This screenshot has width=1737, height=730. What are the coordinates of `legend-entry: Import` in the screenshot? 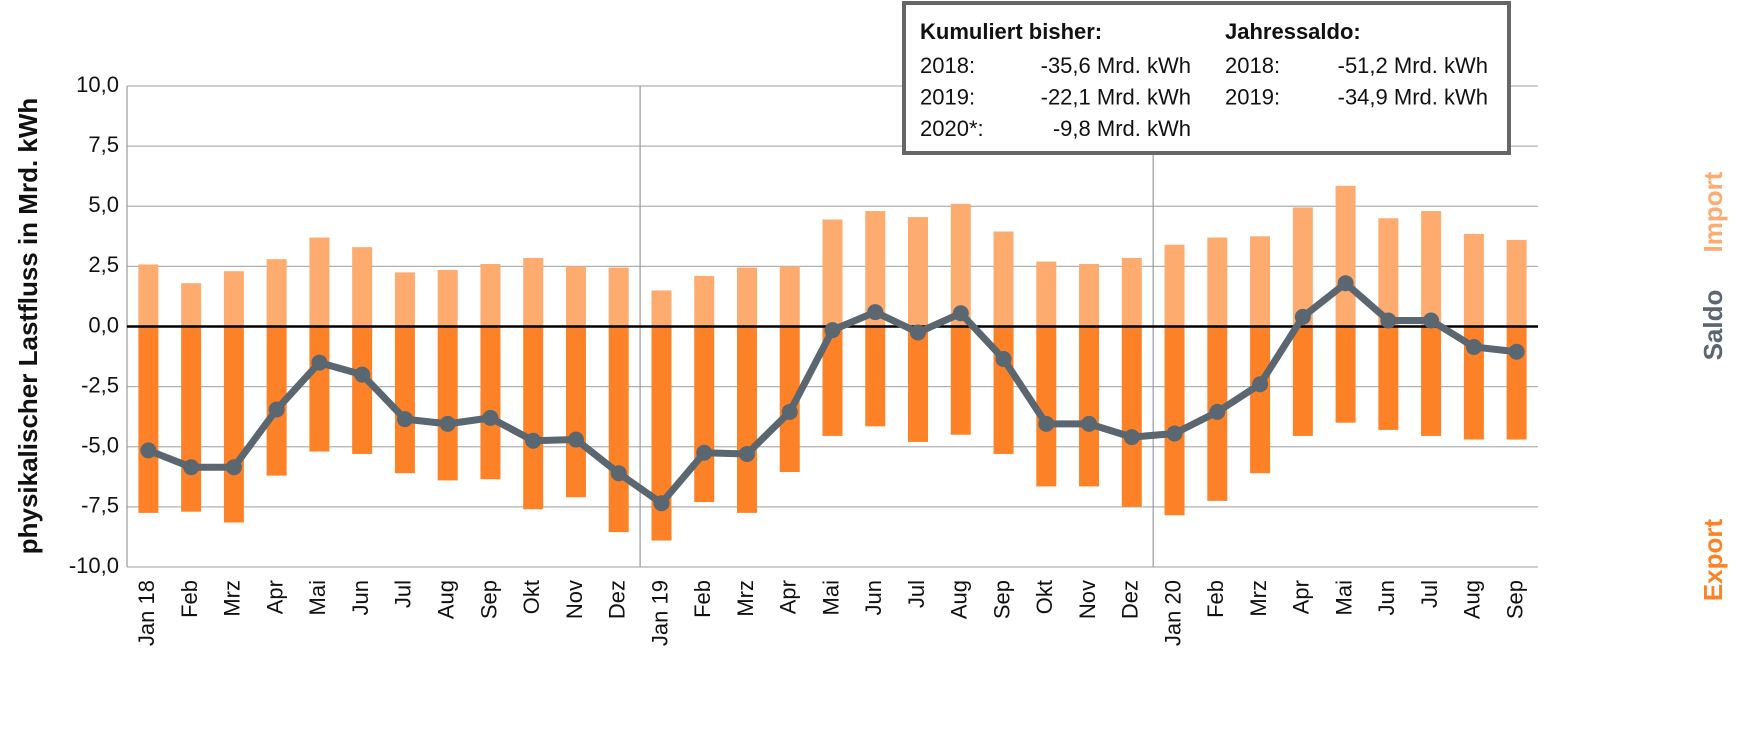 It's located at (1713, 211).